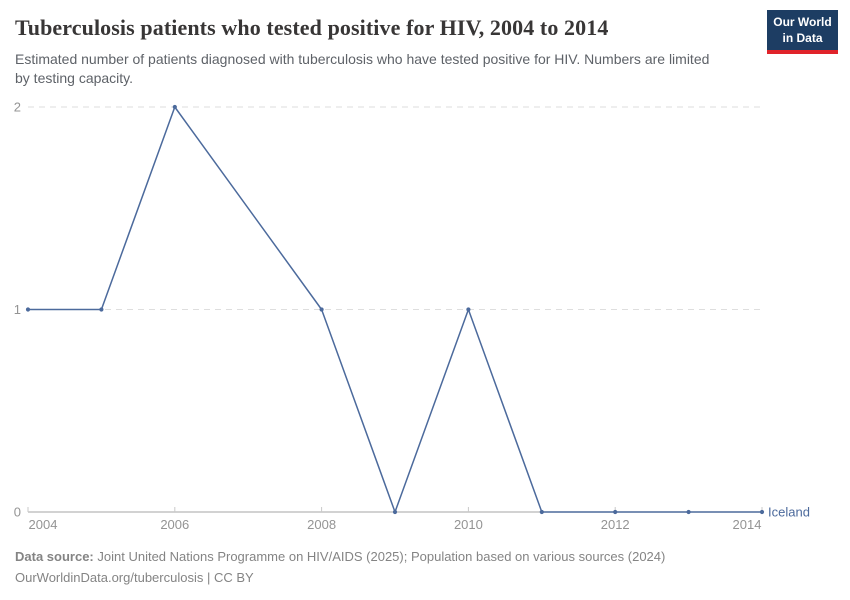  I want to click on owid-logo: Our World in Data, so click(802, 32).